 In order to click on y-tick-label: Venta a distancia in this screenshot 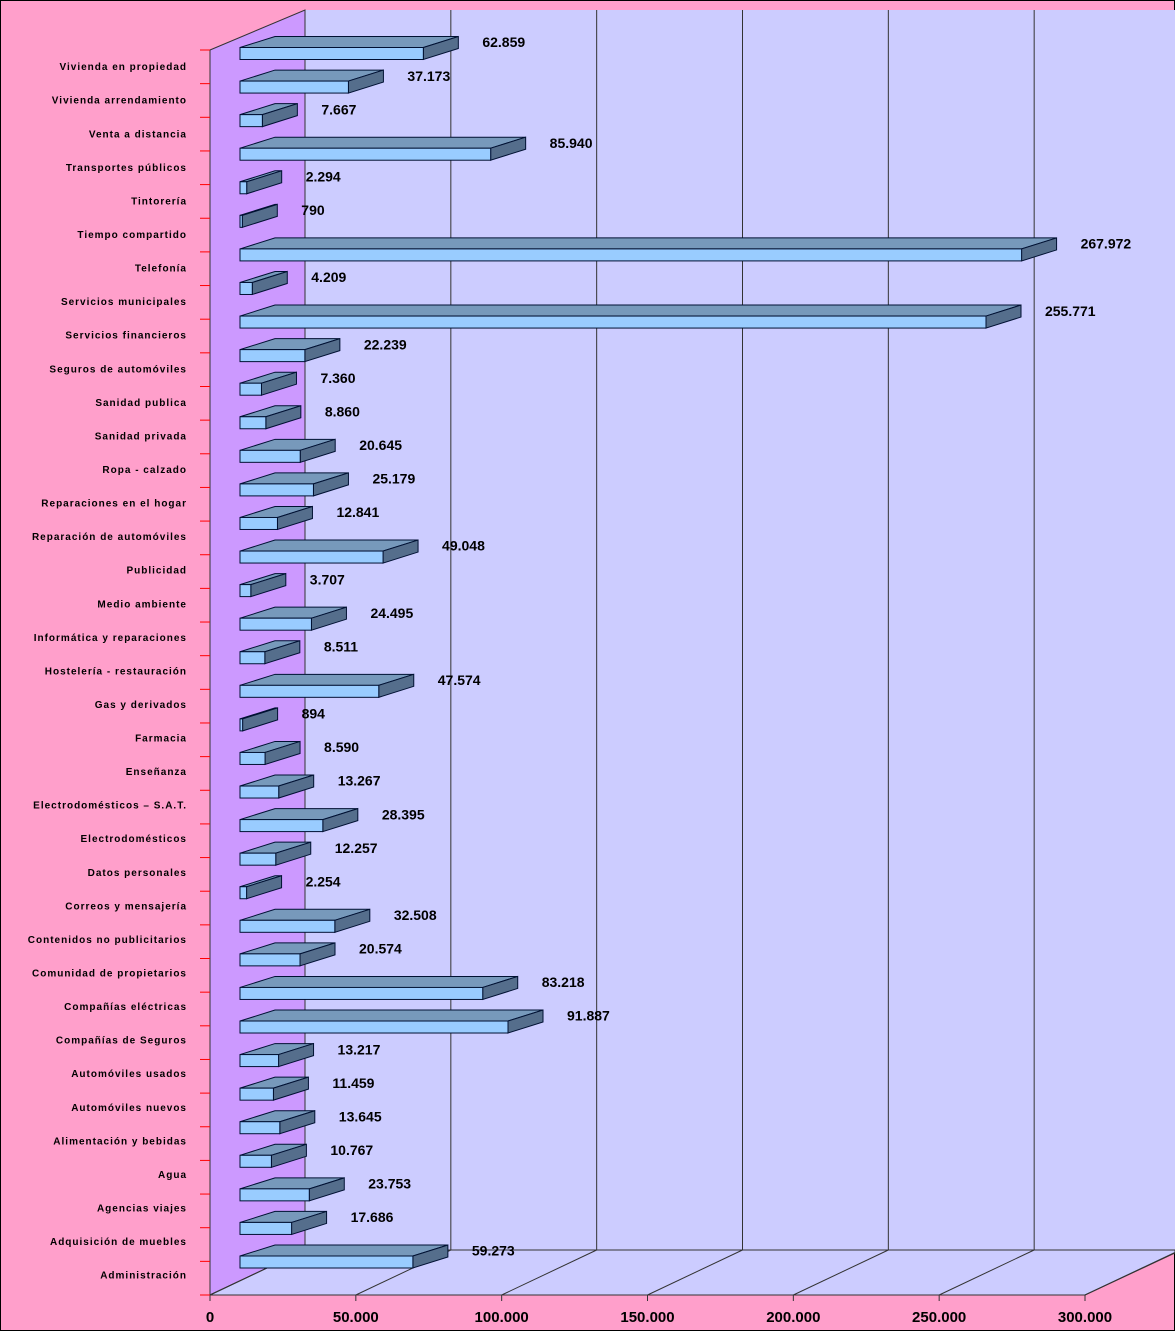, I will do `click(138, 134)`.